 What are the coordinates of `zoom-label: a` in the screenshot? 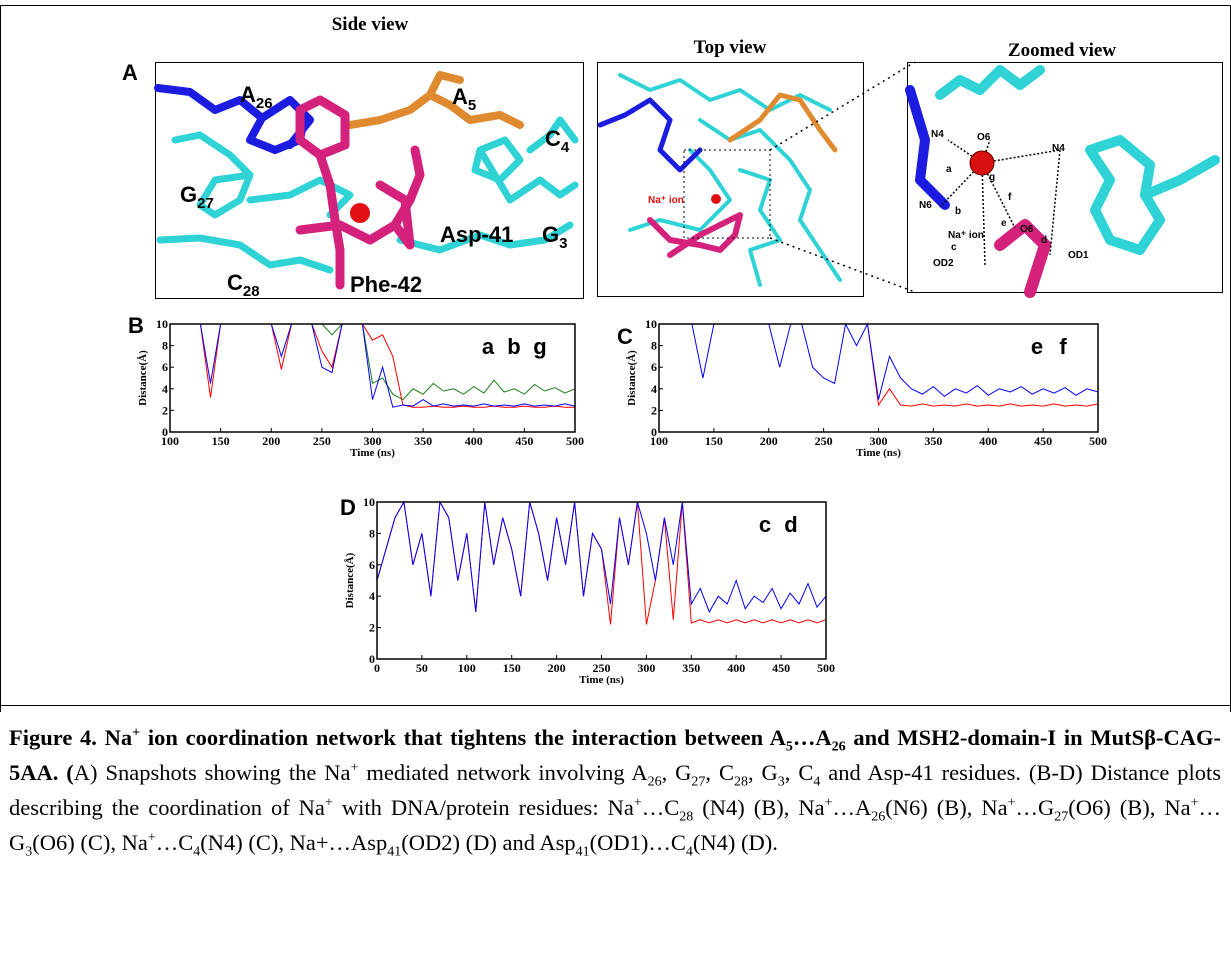 It's located at (949, 169).